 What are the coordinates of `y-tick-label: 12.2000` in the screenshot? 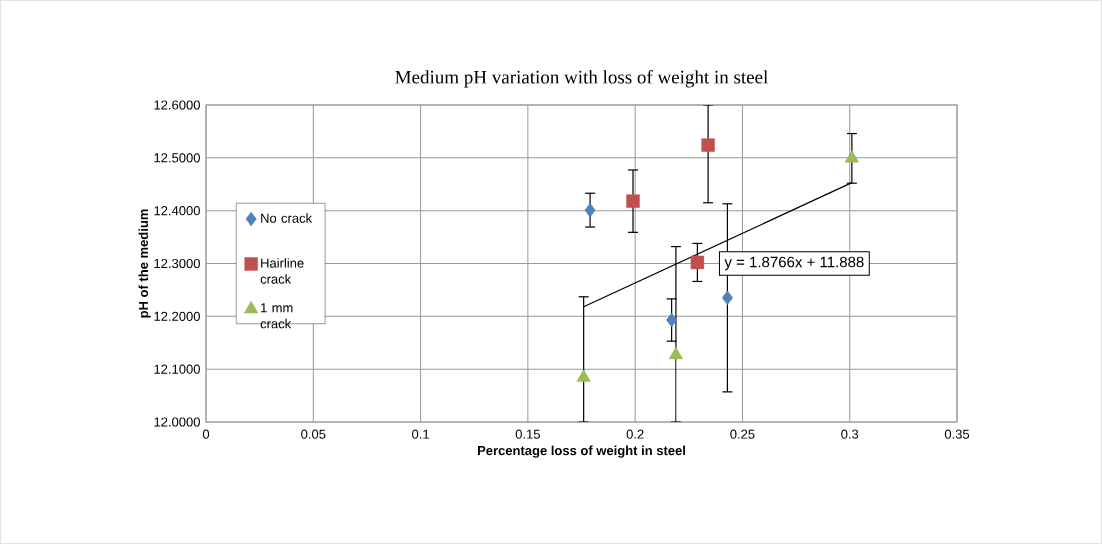 It's located at (177, 316).